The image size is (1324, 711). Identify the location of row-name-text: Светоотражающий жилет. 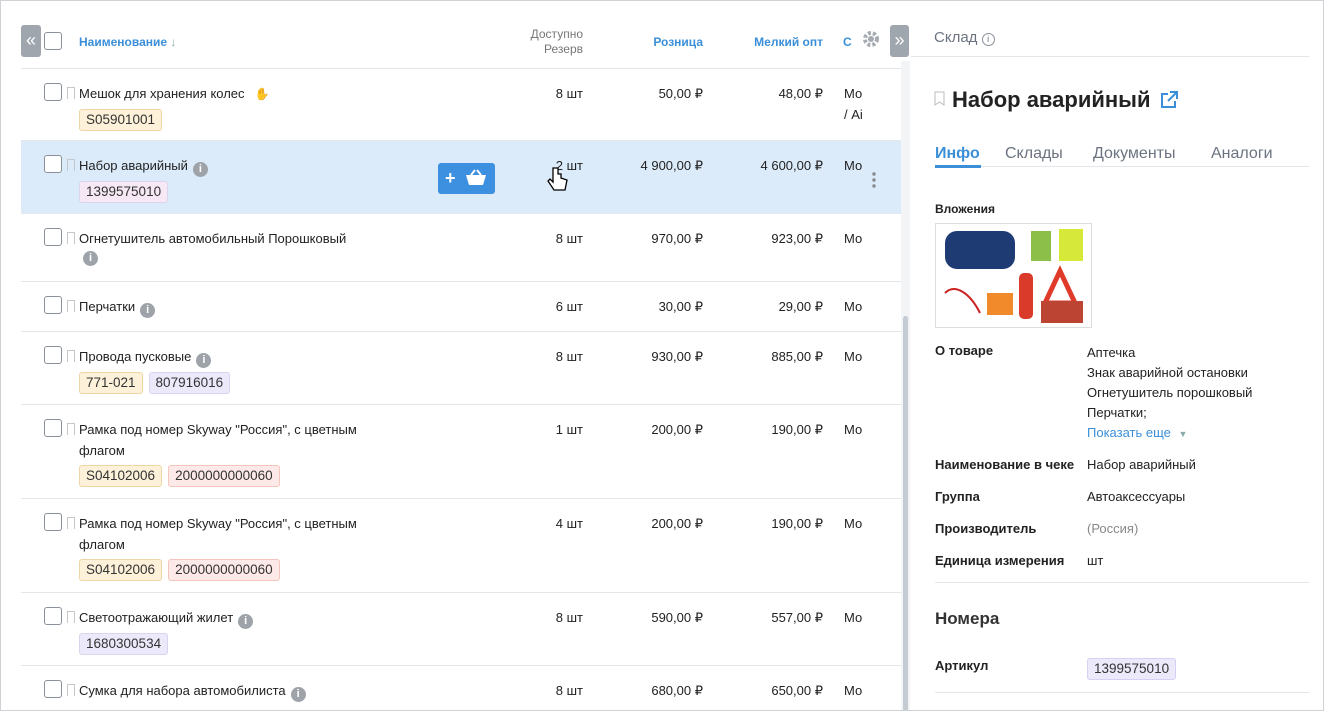
(156, 617).